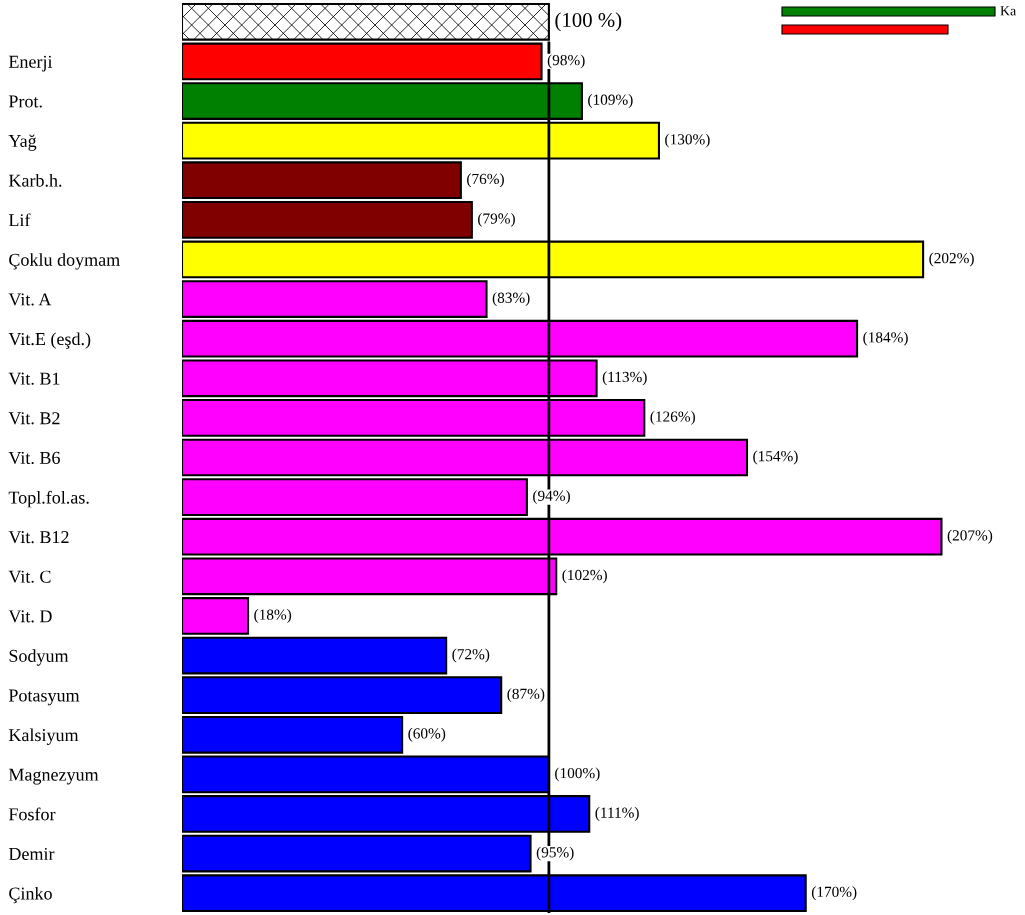 Image resolution: width=1025 pixels, height=915 pixels. What do you see at coordinates (610, 101) in the screenshot?
I see `data-label: (109%)` at bounding box center [610, 101].